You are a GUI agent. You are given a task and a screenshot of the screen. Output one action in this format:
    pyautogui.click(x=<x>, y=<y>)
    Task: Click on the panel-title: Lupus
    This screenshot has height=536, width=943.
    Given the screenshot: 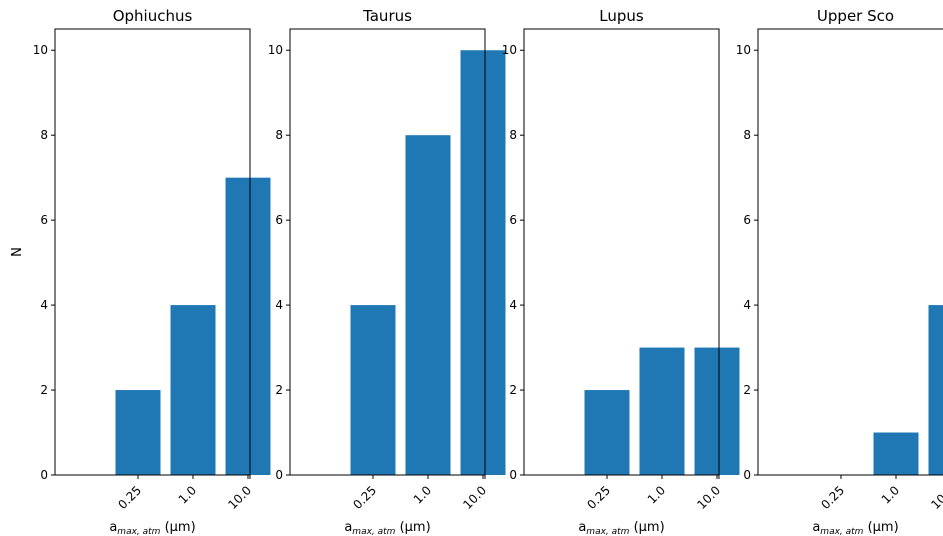 What is the action you would take?
    pyautogui.click(x=621, y=16)
    